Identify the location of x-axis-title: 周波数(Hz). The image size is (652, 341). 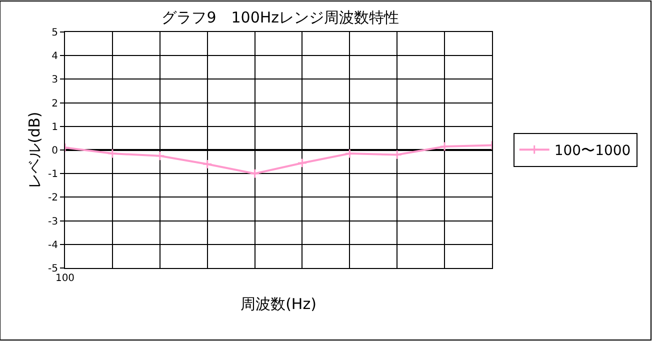
(278, 304).